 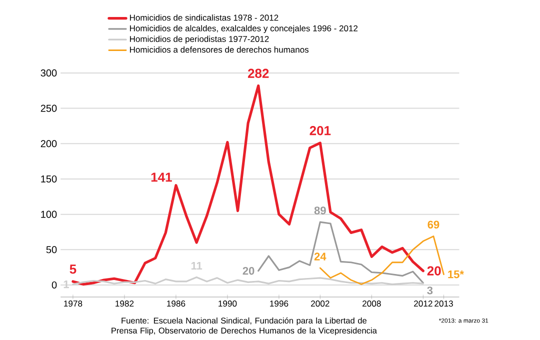 I want to click on x-tick-label: 2002, so click(x=320, y=303).